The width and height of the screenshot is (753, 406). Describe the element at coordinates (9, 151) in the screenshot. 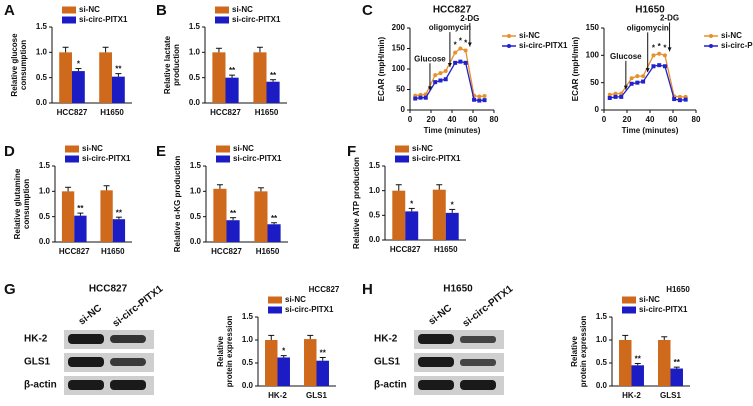

I see `panel-label: D` at that location.